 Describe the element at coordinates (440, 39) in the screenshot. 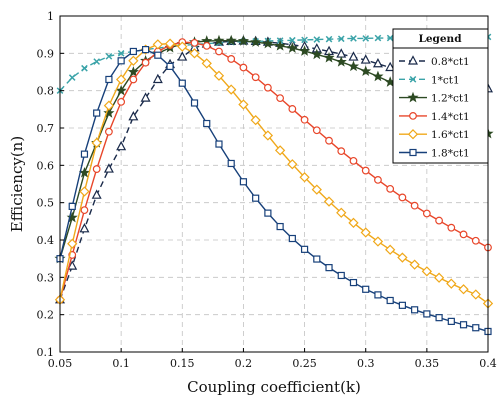

I see `legend-title: Legend` at that location.